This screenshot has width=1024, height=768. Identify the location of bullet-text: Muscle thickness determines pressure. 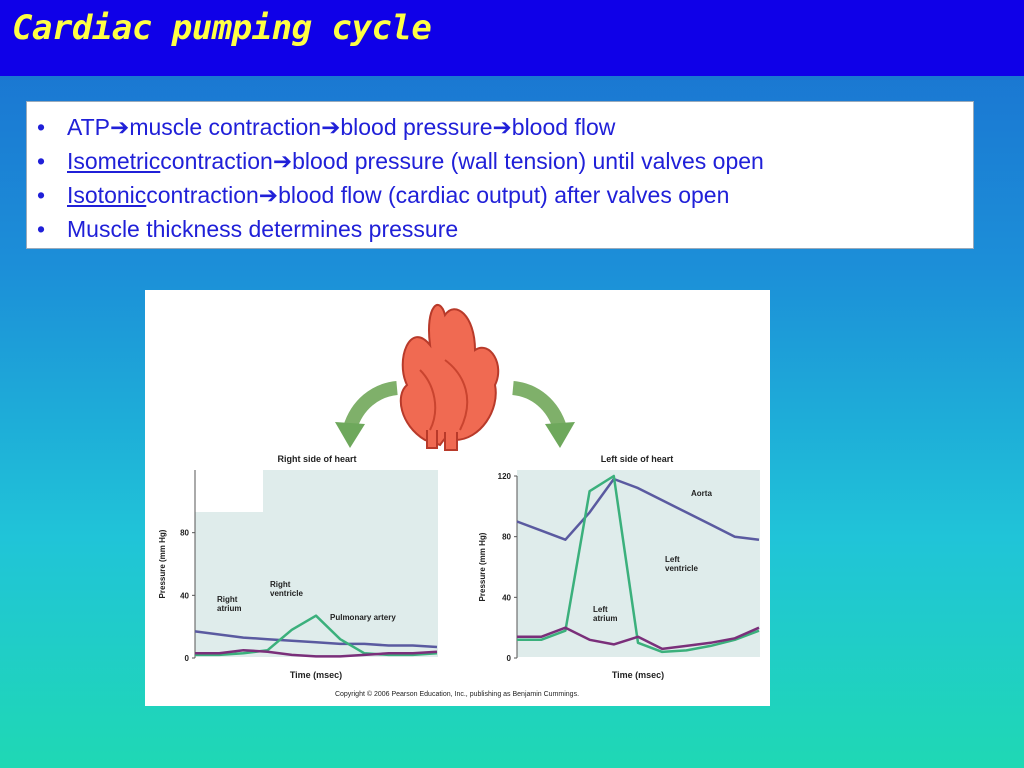
(263, 229).